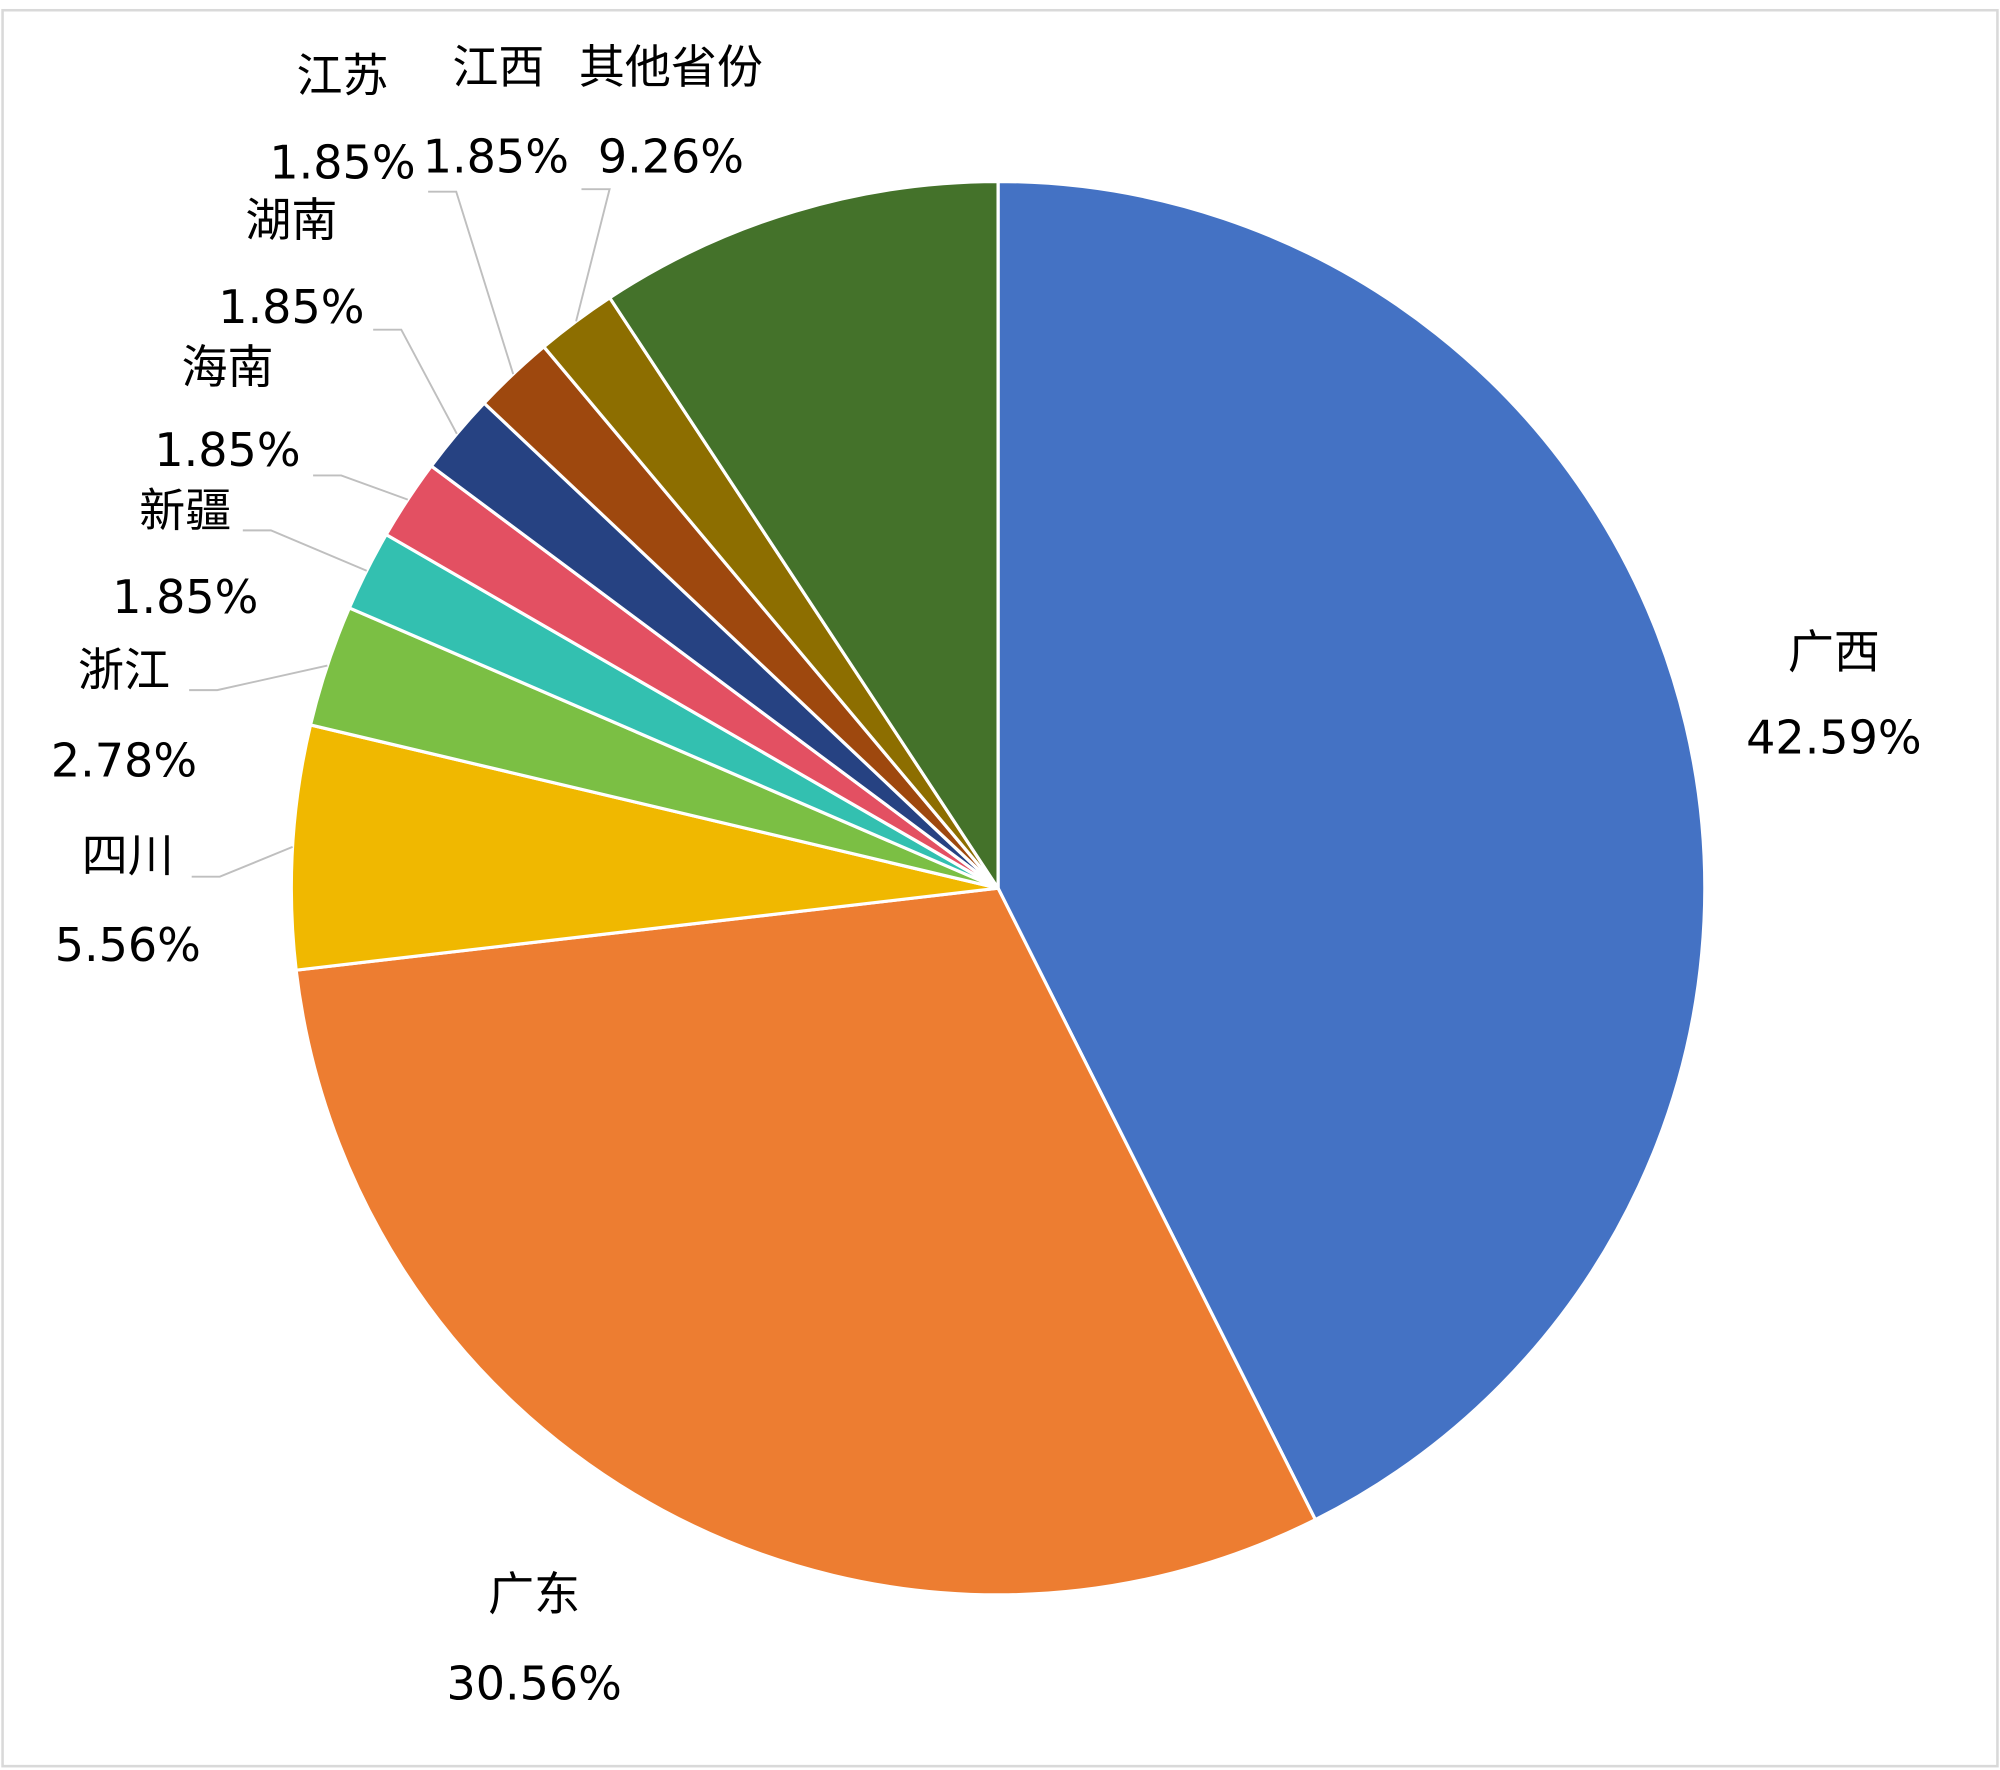  What do you see at coordinates (124, 761) in the screenshot?
I see `value-label: 2.78%` at bounding box center [124, 761].